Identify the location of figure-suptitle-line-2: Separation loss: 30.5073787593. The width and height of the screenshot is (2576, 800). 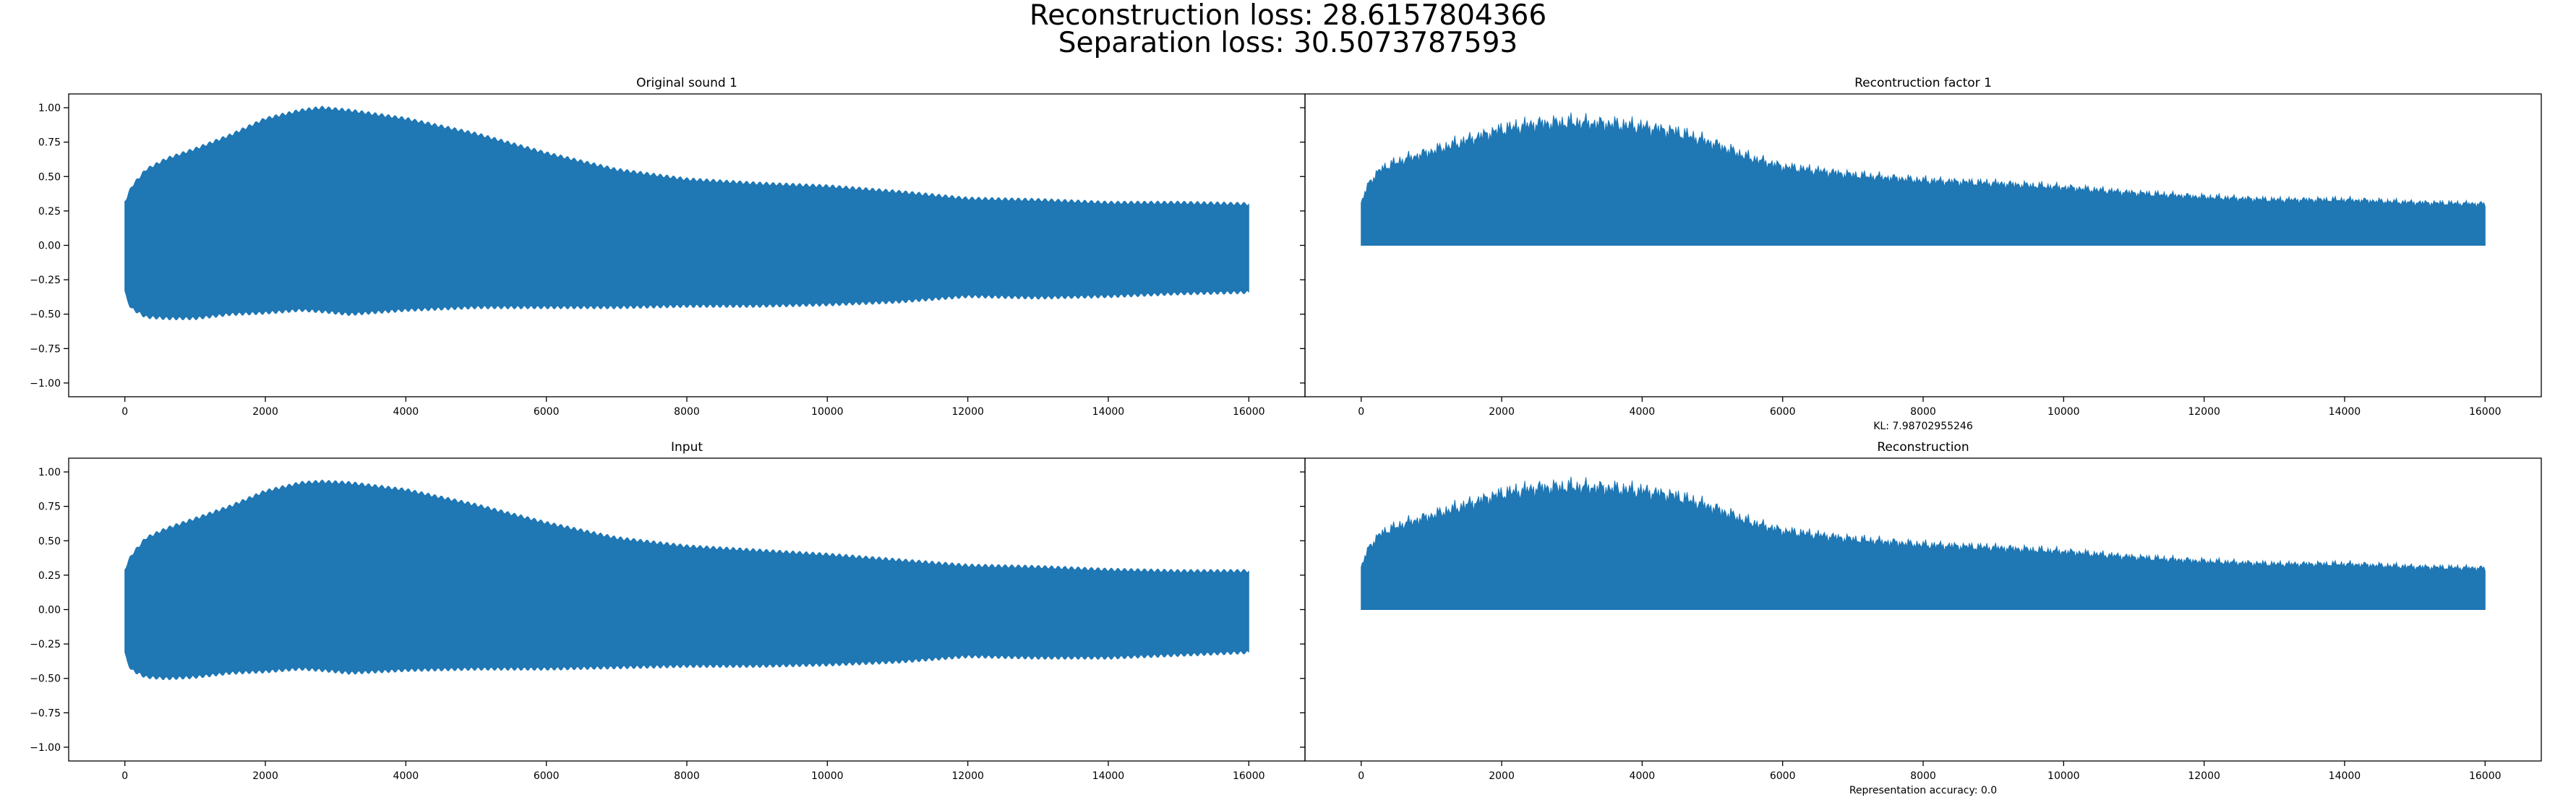
(1288, 43).